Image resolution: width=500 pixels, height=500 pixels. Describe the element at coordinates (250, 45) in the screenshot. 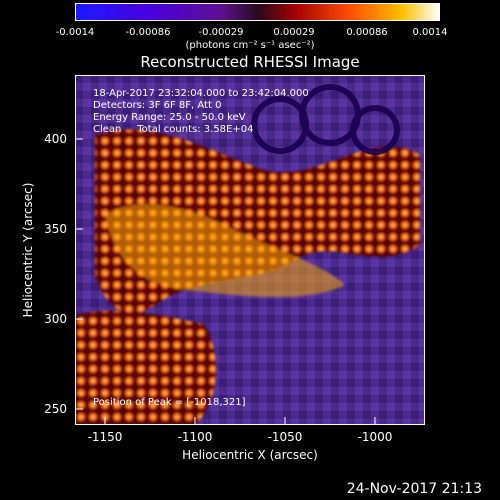

I see `colorbar-units: (photons cm⁻² s⁻¹ asec⁻²)` at that location.